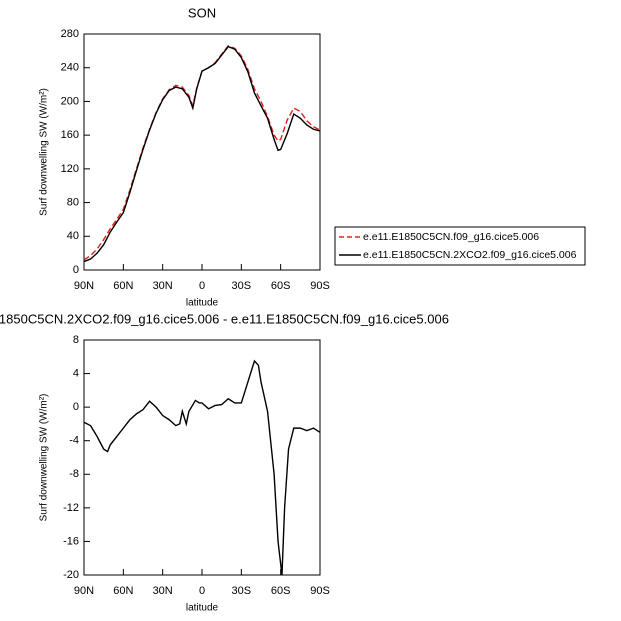 This screenshot has height=621, width=621. I want to click on y-tick-label: -20, so click(71, 575).